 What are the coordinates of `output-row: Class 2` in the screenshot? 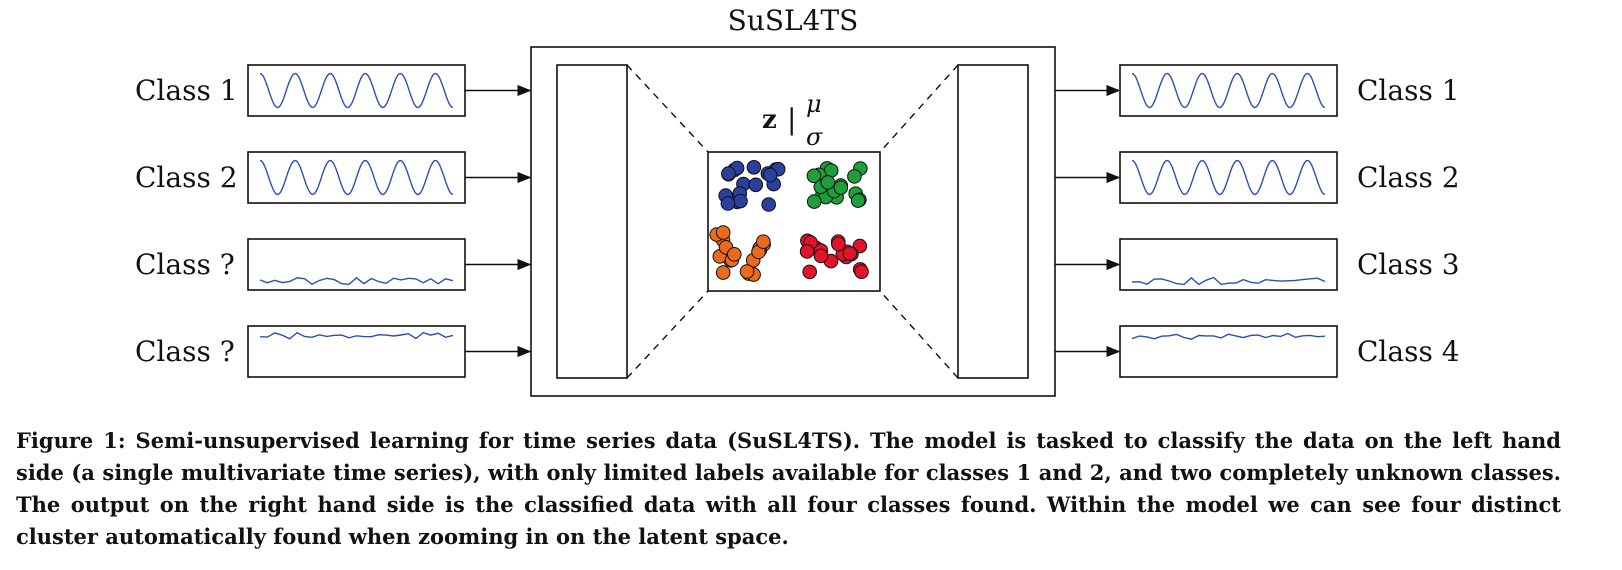 It's located at (1257, 177).